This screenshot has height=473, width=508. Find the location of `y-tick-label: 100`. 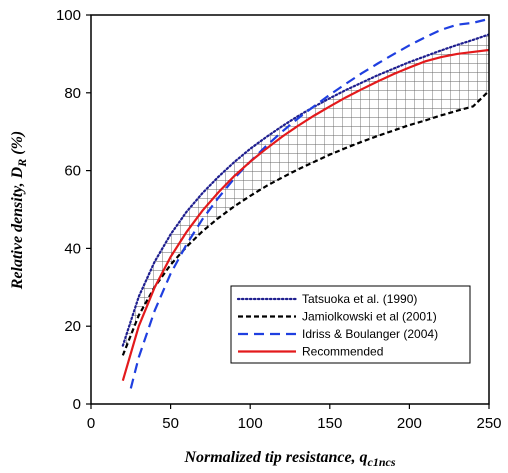

y-tick-label: 100 is located at coordinates (68, 15).